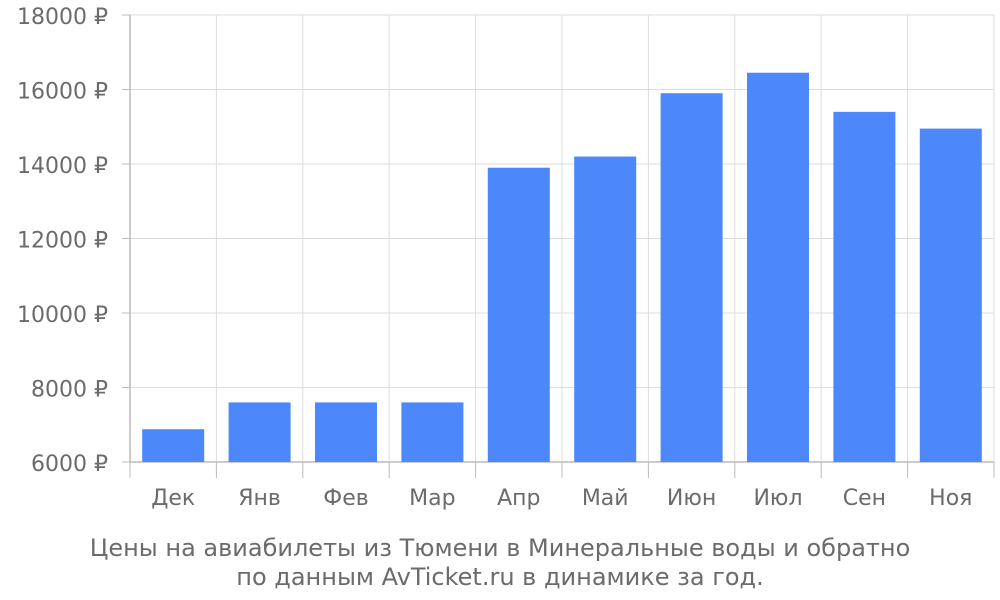 Image resolution: width=1000 pixels, height=600 pixels. I want to click on x-tick-label: Дек, so click(173, 498).